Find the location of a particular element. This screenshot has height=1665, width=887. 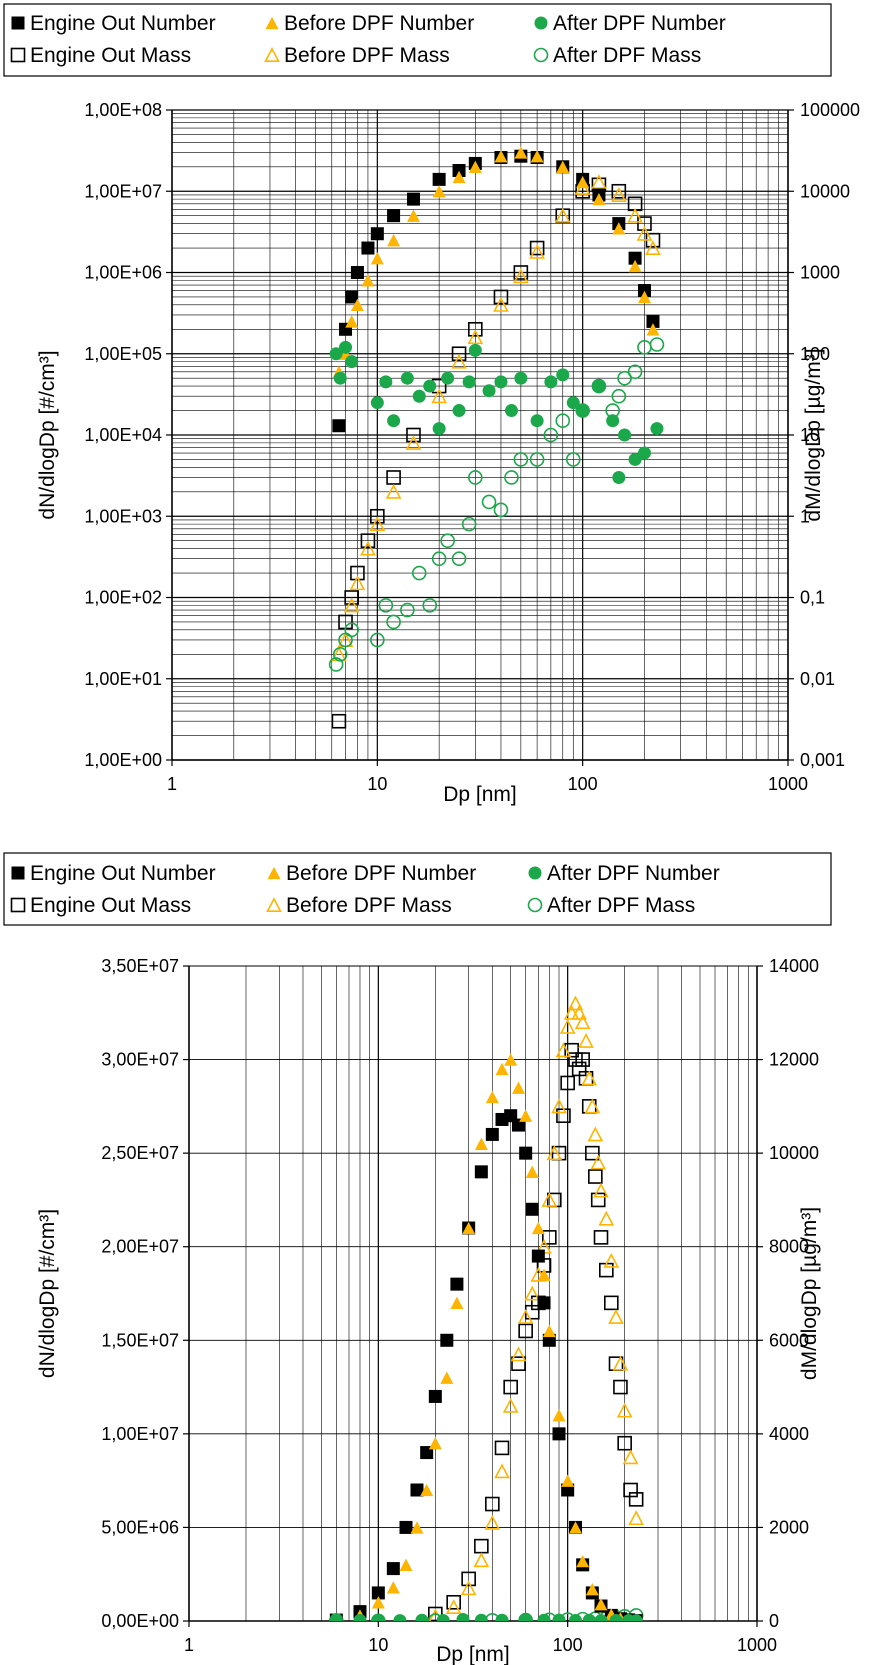

y-tick-label: 5,00E+06 is located at coordinates (140, 1527).